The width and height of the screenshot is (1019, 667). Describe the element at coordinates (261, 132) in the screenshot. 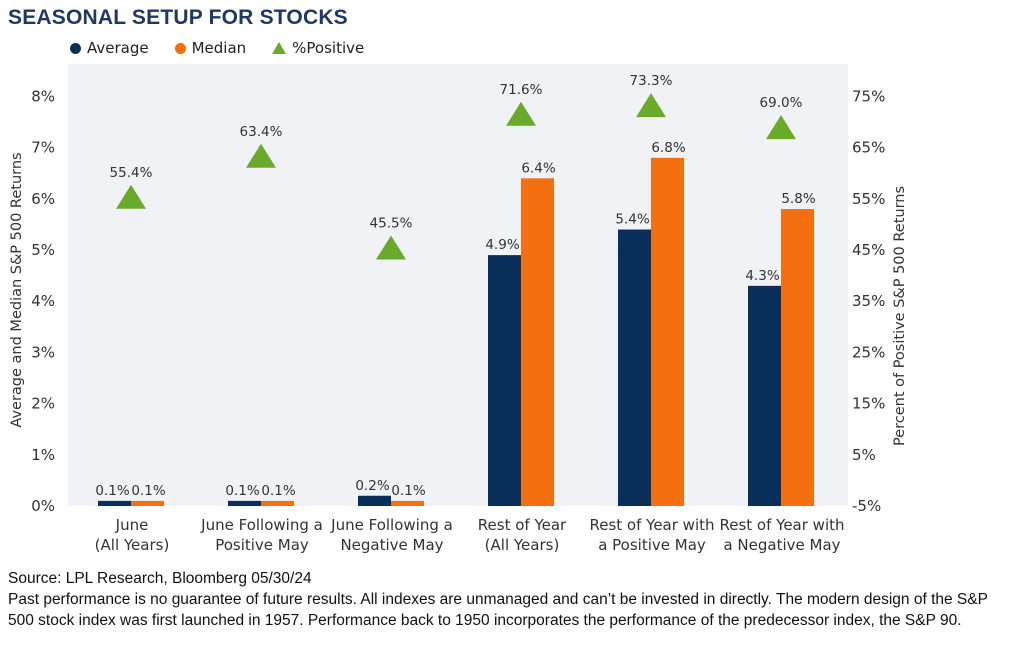

I see `data-label-positive: 63.4%` at that location.